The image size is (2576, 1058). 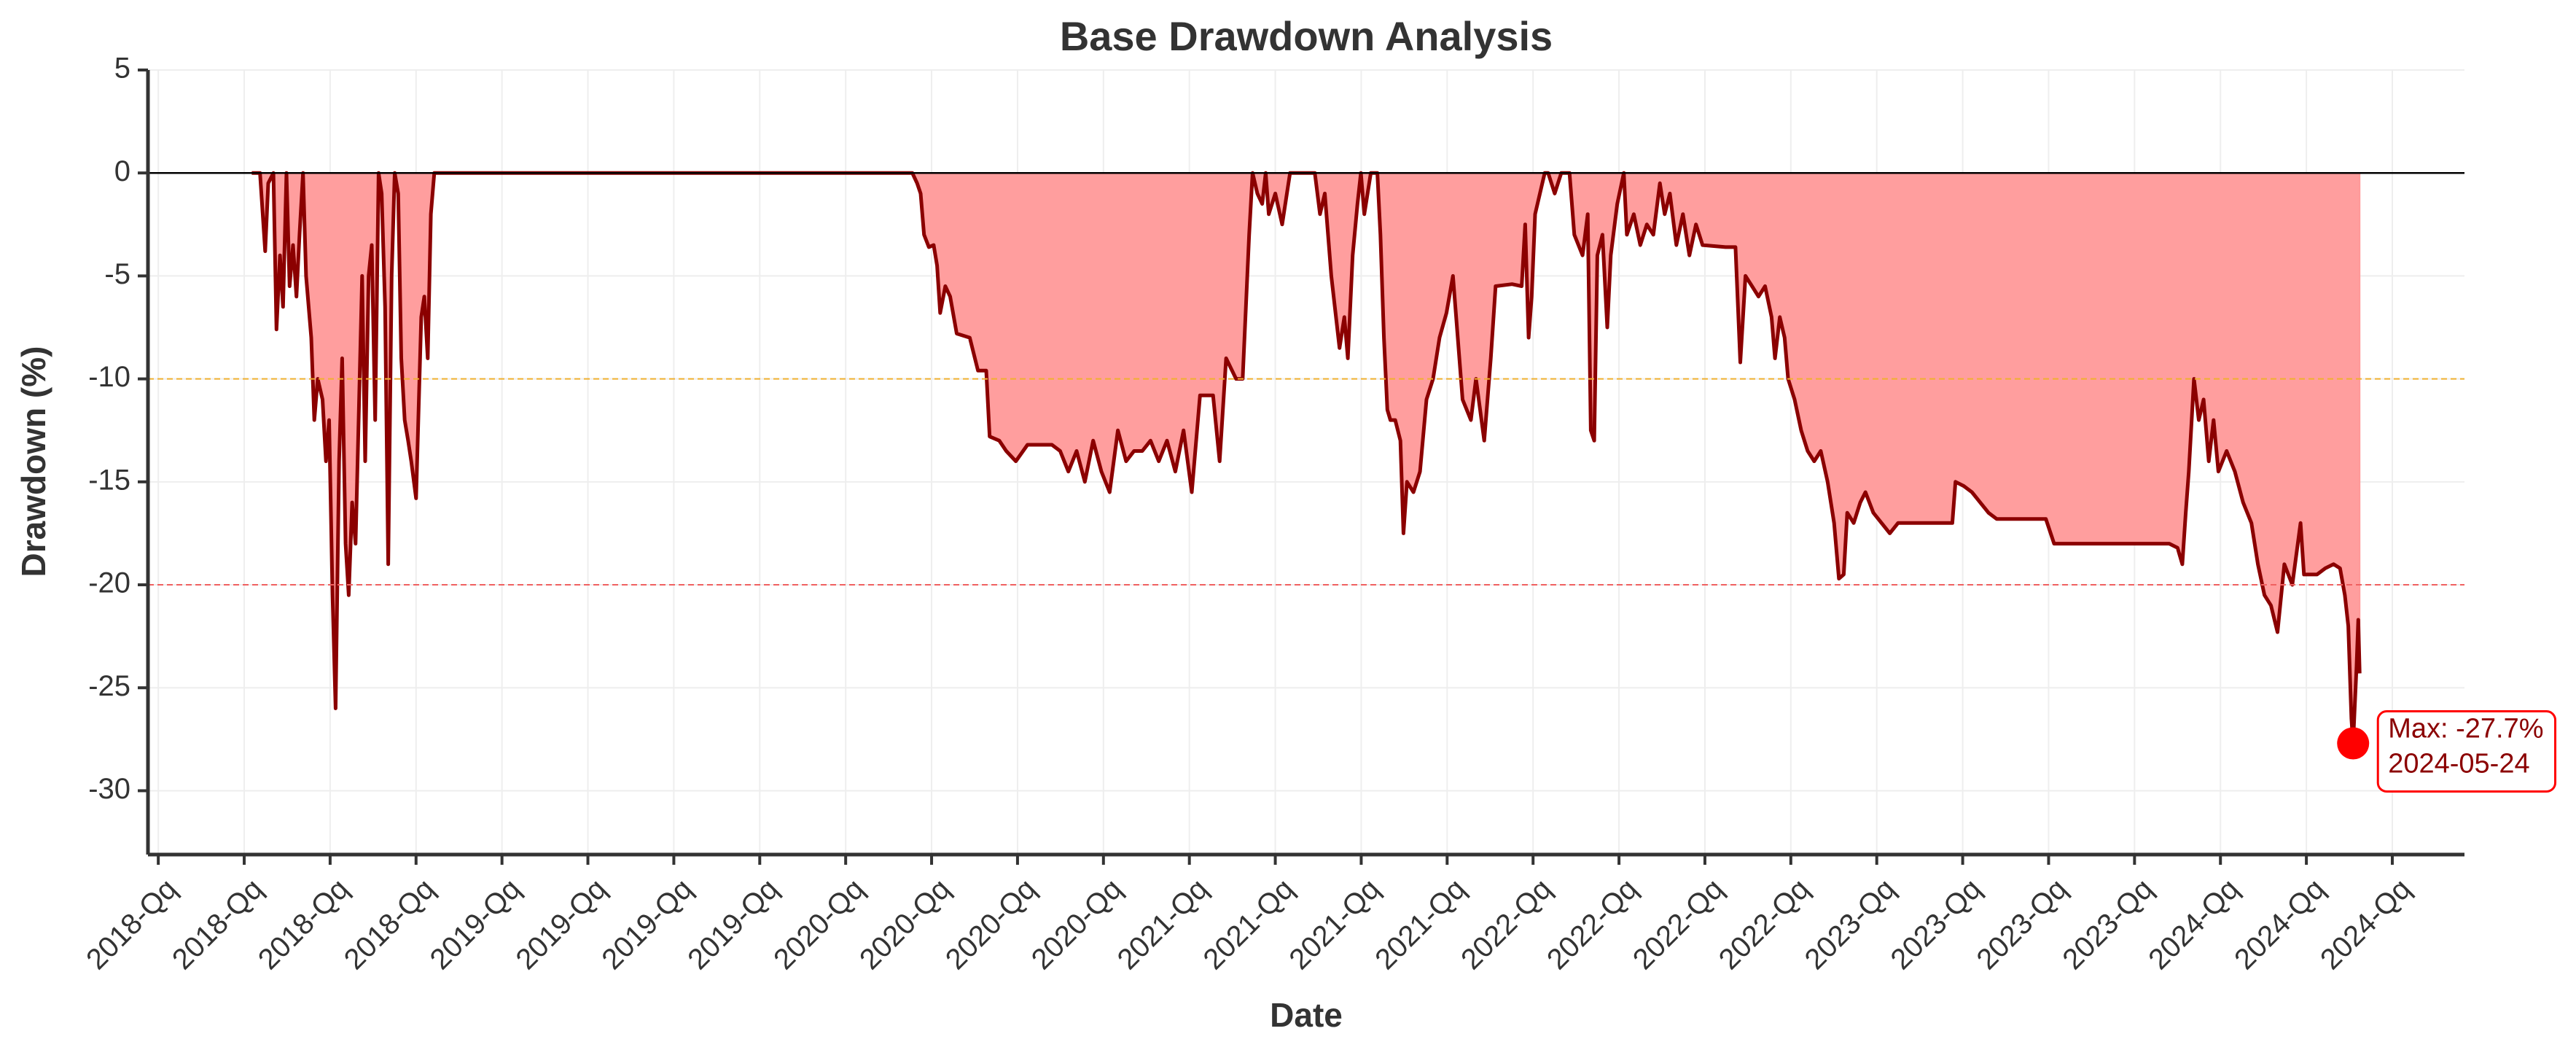 I want to click on max-annotation: Max: -27.7% 2024-05-24, so click(x=2466, y=751).